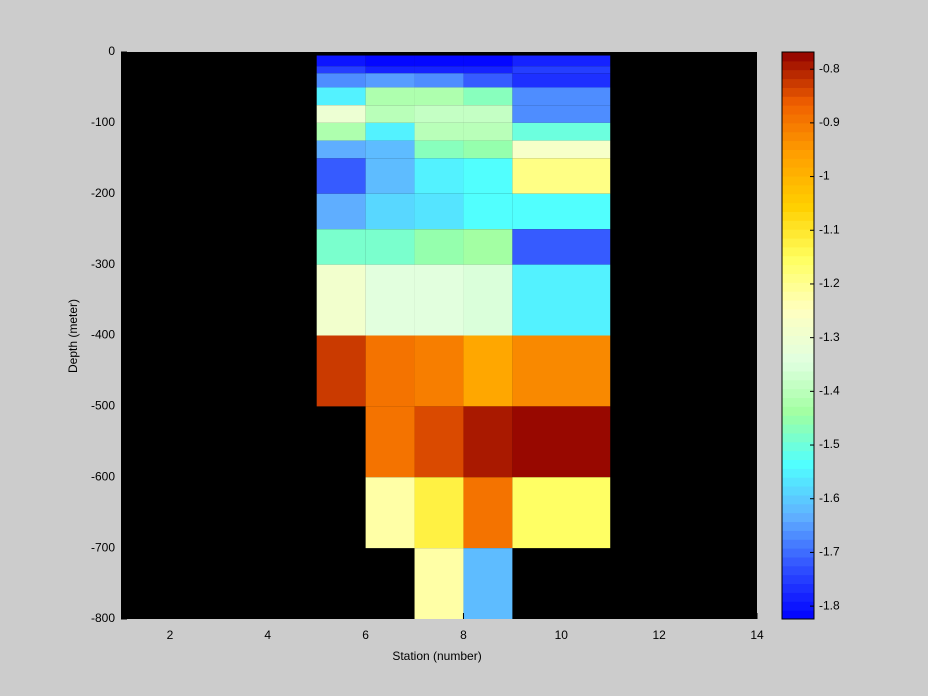  Describe the element at coordinates (111, 51) in the screenshot. I see `y-tick-label: 0` at that location.